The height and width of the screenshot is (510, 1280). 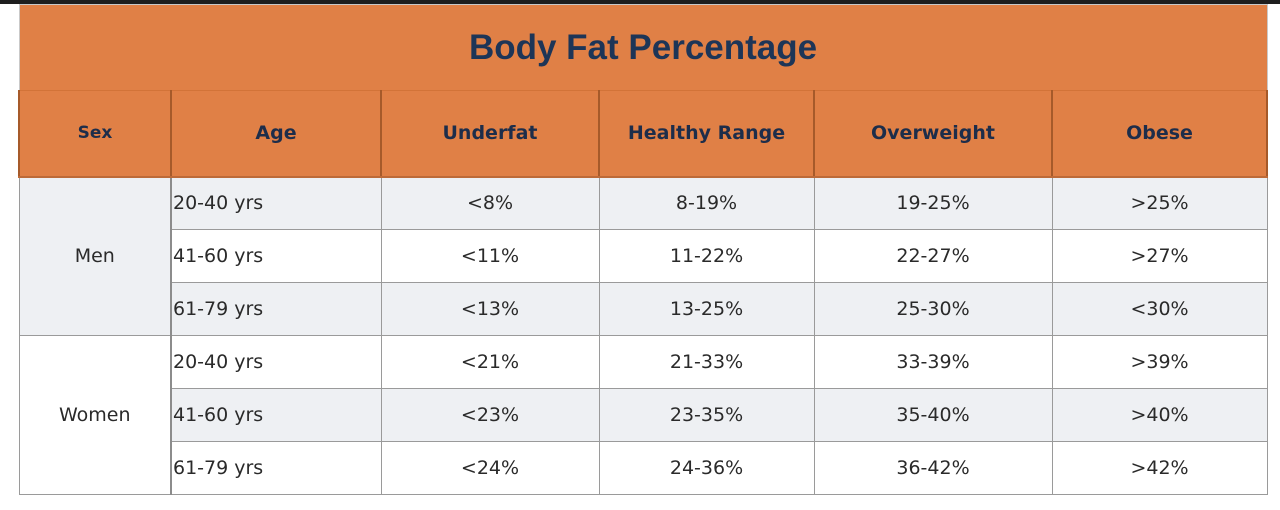 I want to click on column-header-obese: Obese, so click(x=1159, y=134).